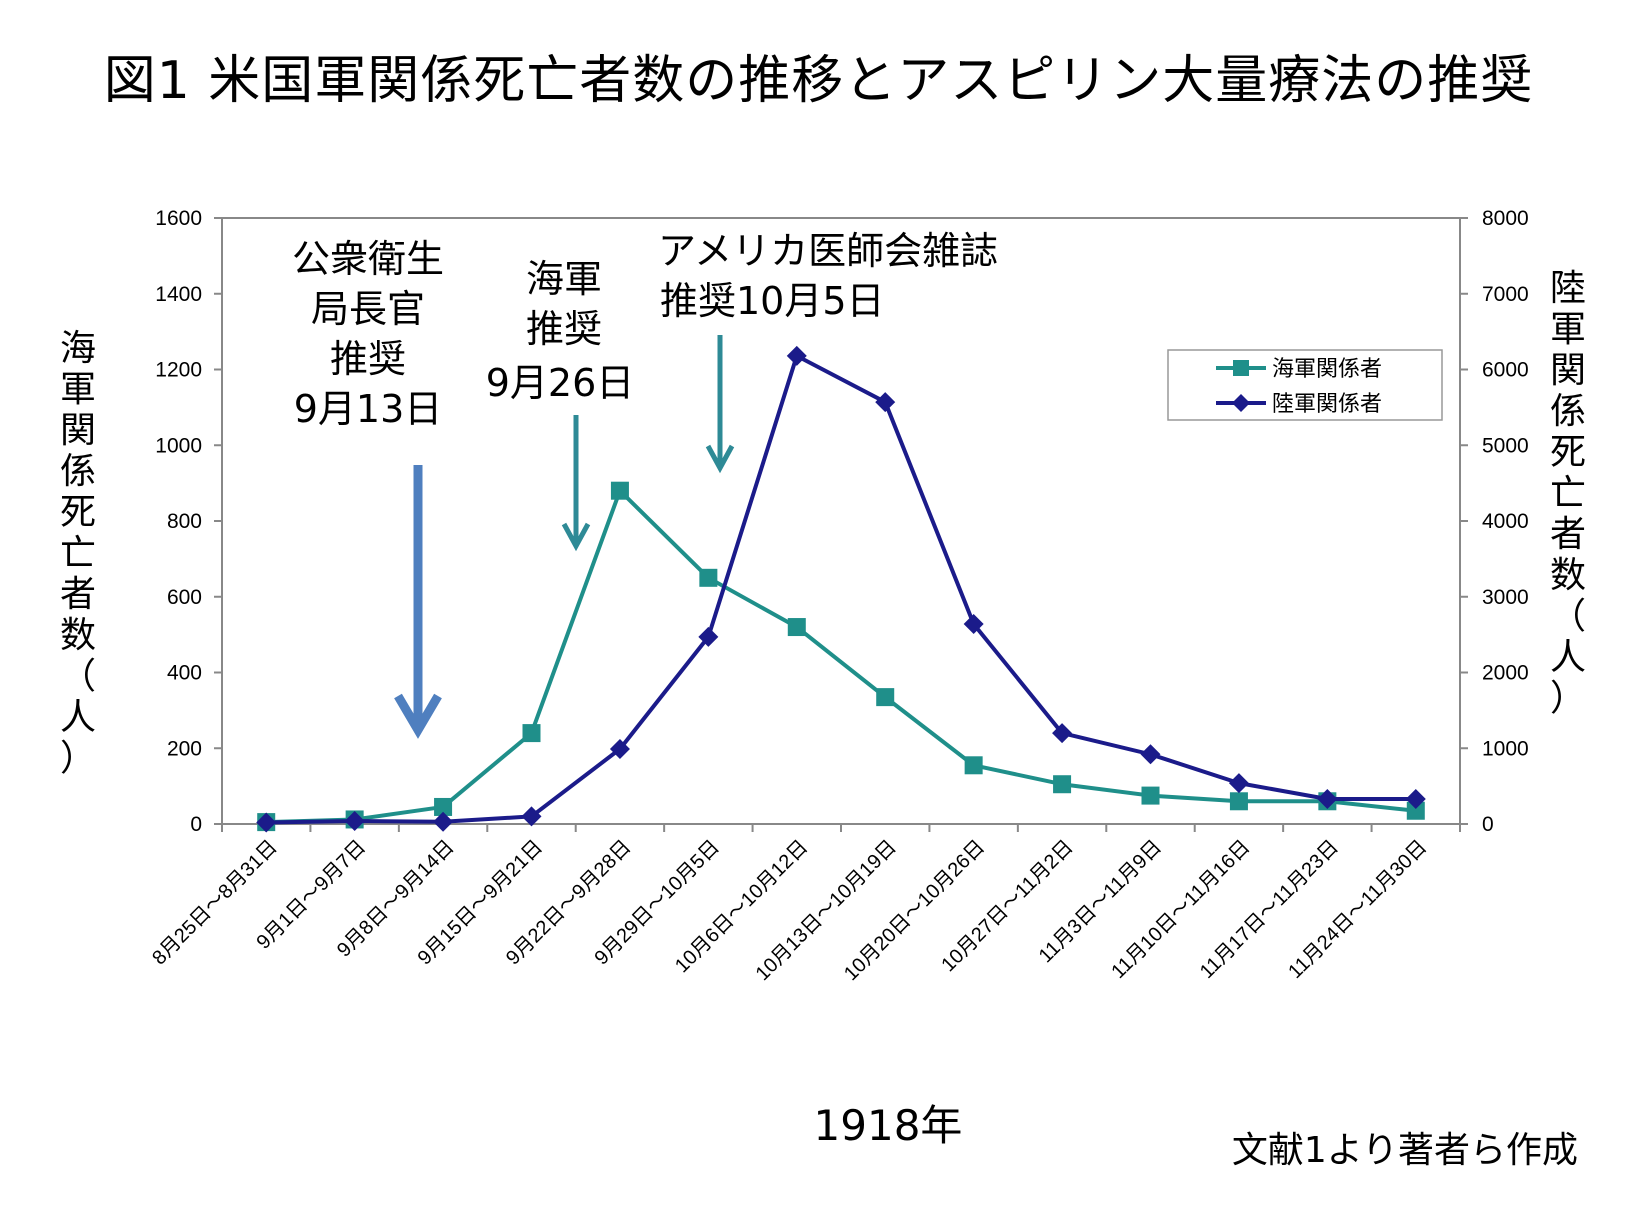 The image size is (1637, 1216). I want to click on y-tick-label: 1400, so click(178, 294).